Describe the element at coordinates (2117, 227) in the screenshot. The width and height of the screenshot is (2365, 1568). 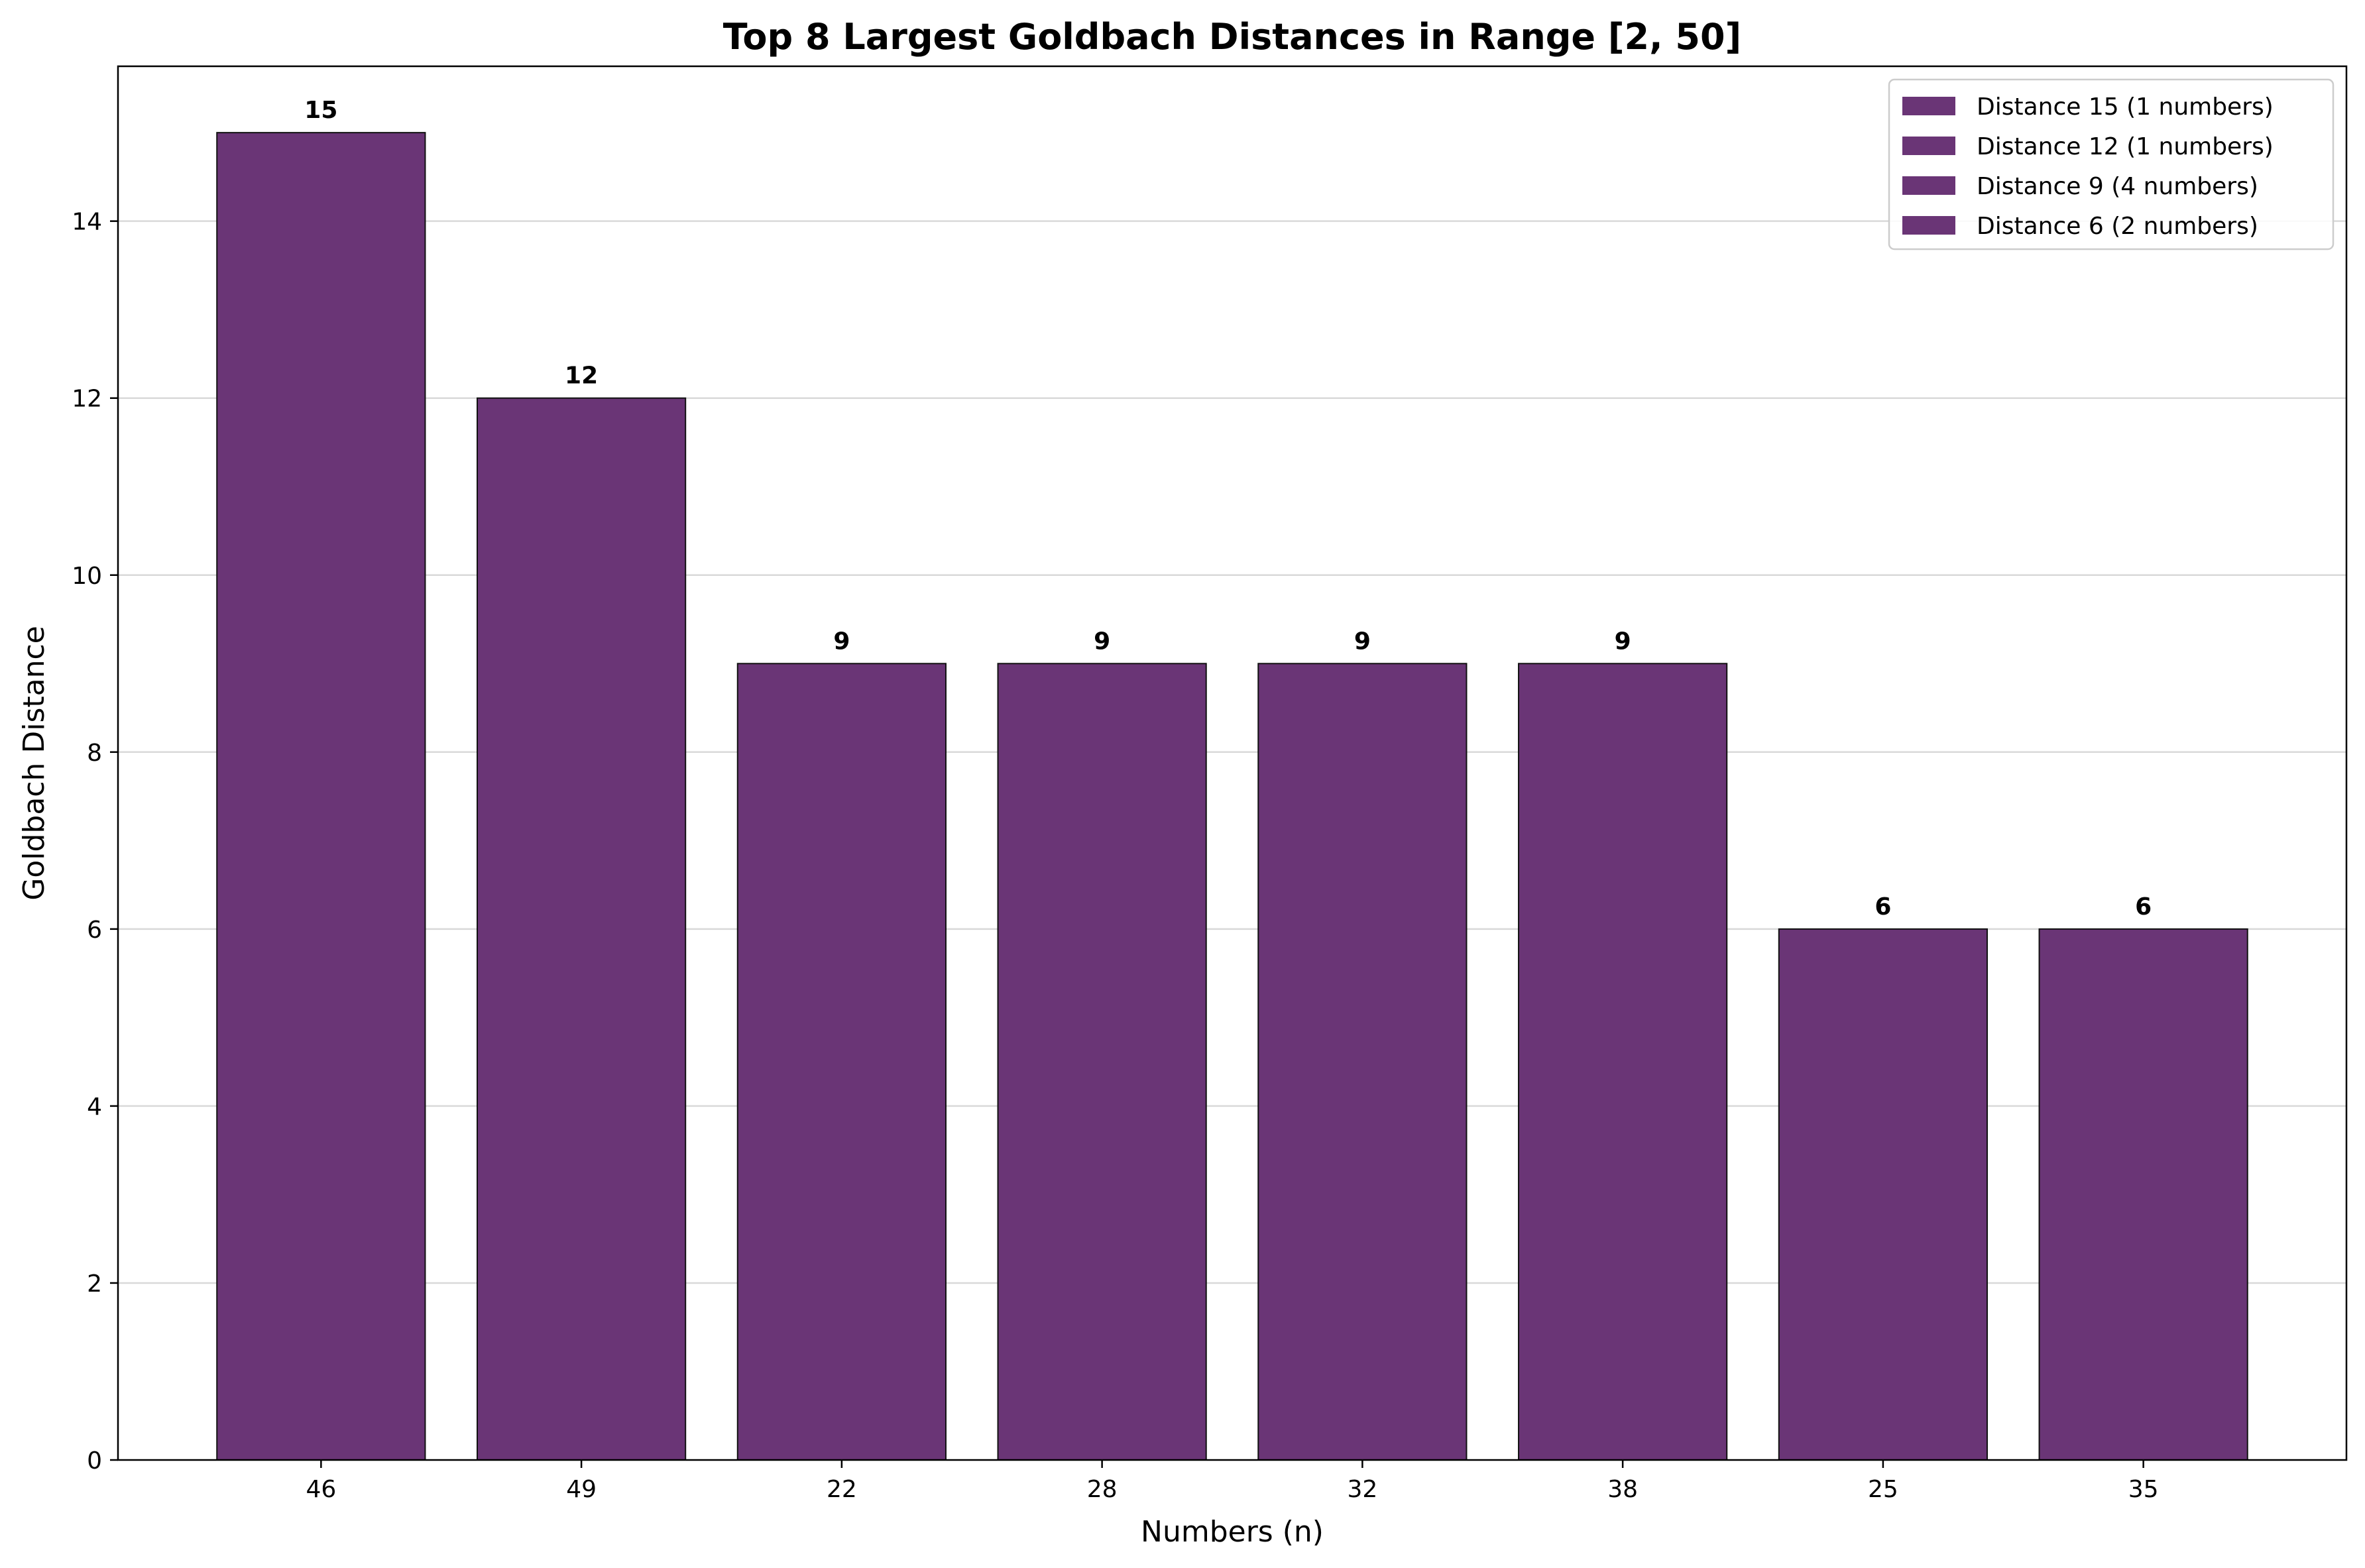
I see `legend-entry-3: Distance 6 (2 numbers)` at that location.